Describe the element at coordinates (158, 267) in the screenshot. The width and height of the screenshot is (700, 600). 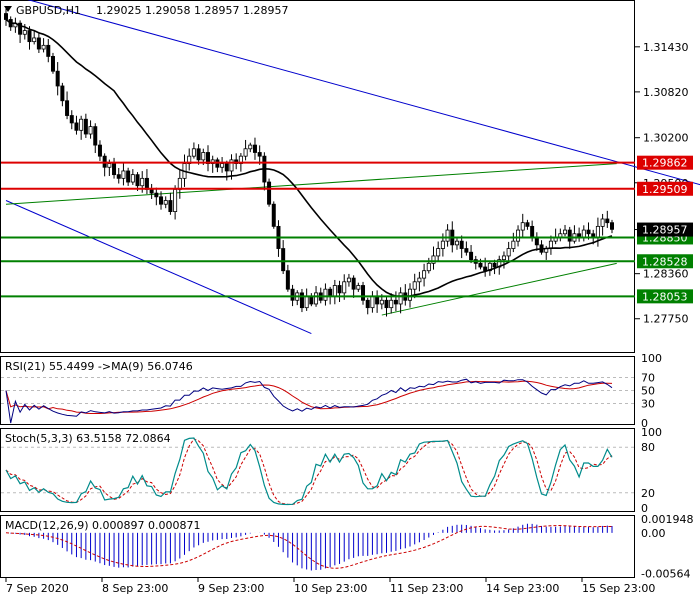
I see `channel-line` at that location.